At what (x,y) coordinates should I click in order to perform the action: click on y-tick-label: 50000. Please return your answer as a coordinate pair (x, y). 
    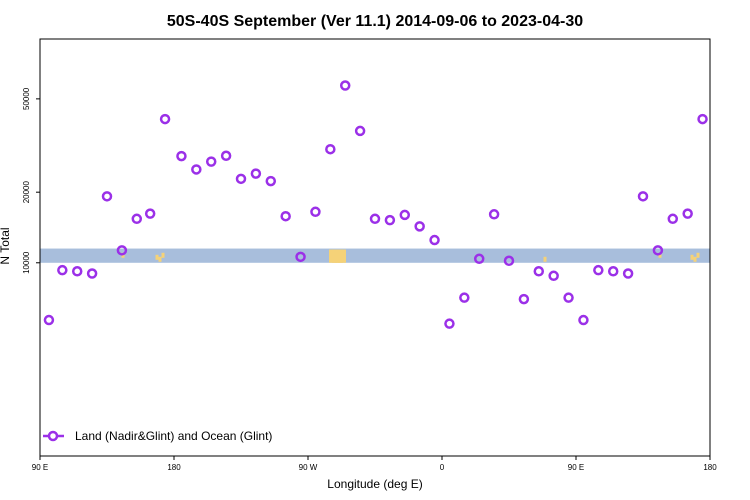
    Looking at the image, I should click on (26, 98).